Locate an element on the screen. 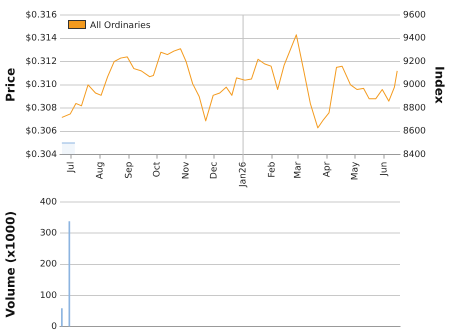 The width and height of the screenshot is (450, 335). x-tick-label: May is located at coordinates (355, 170).